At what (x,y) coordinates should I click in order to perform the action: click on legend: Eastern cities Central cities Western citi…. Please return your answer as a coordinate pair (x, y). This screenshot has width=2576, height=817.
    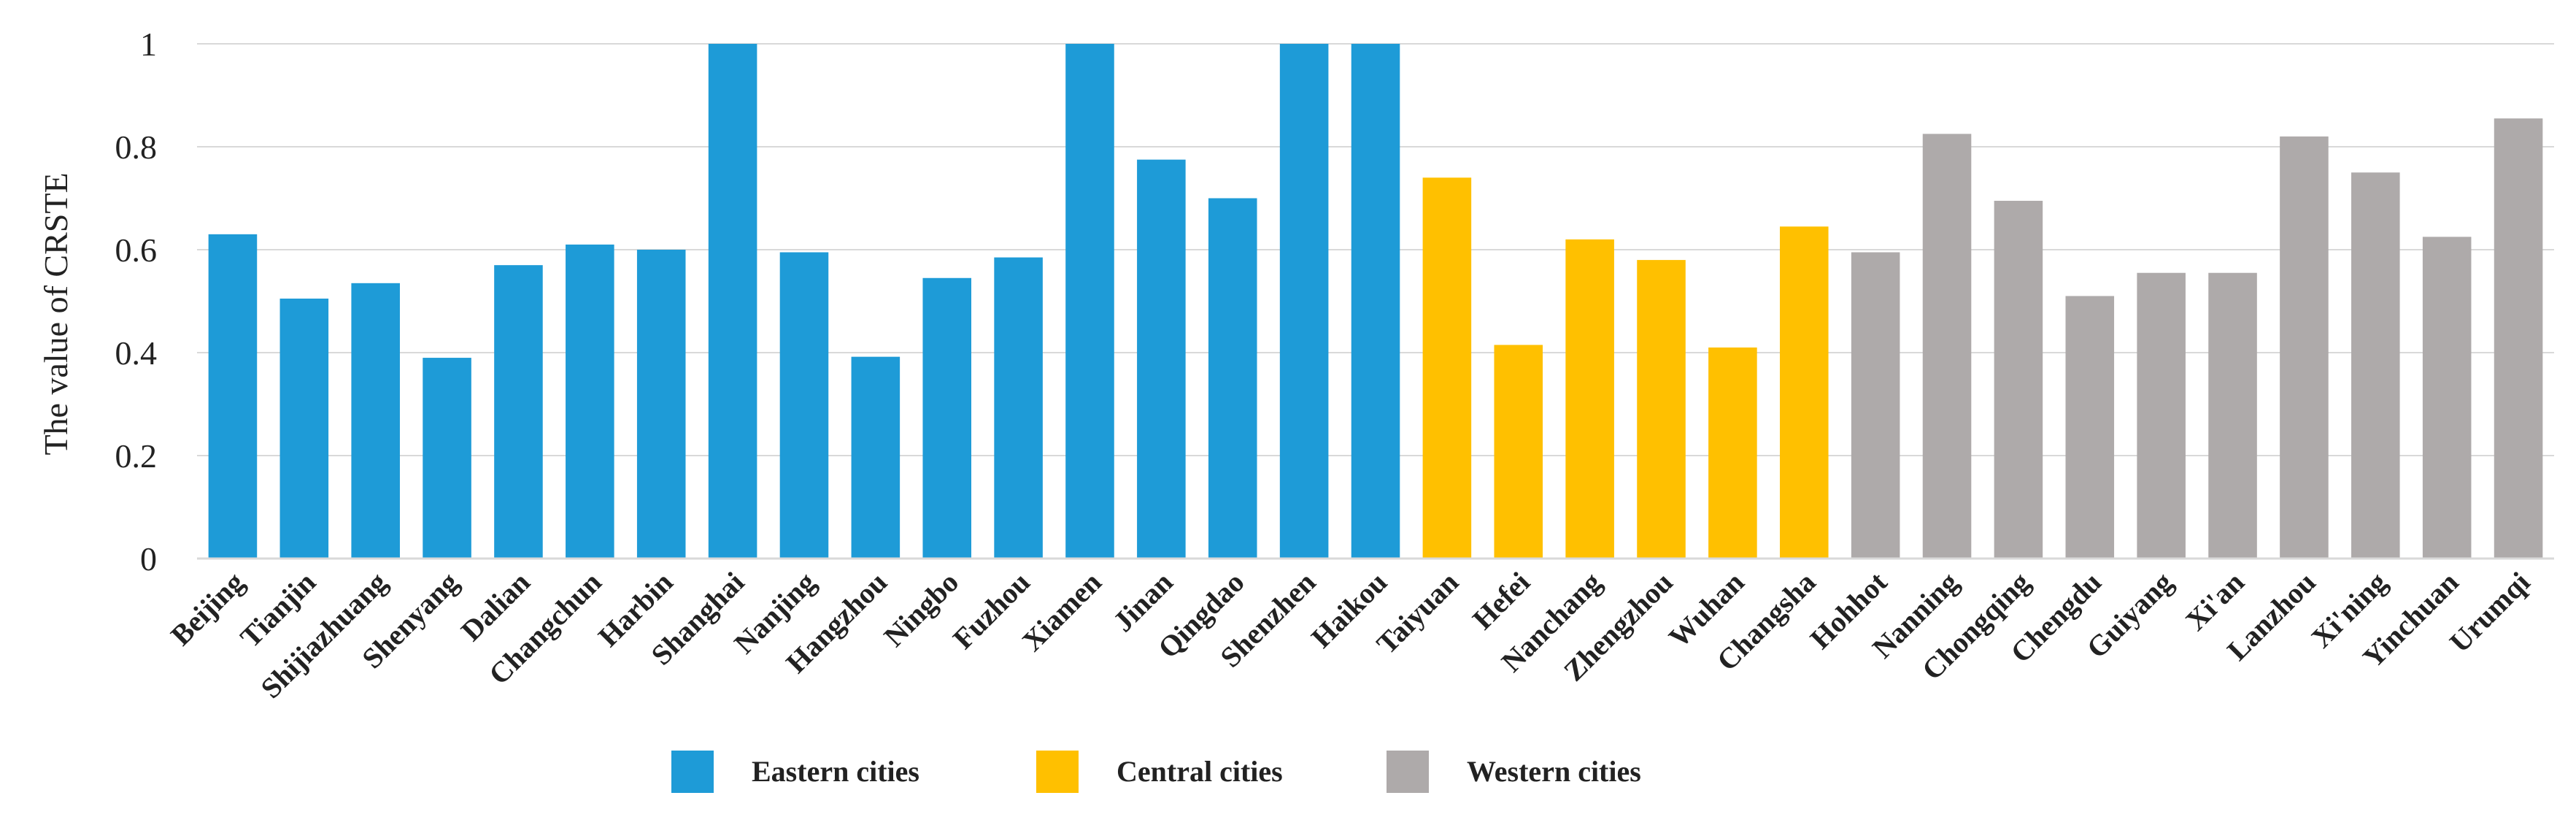
    Looking at the image, I should click on (1156, 772).